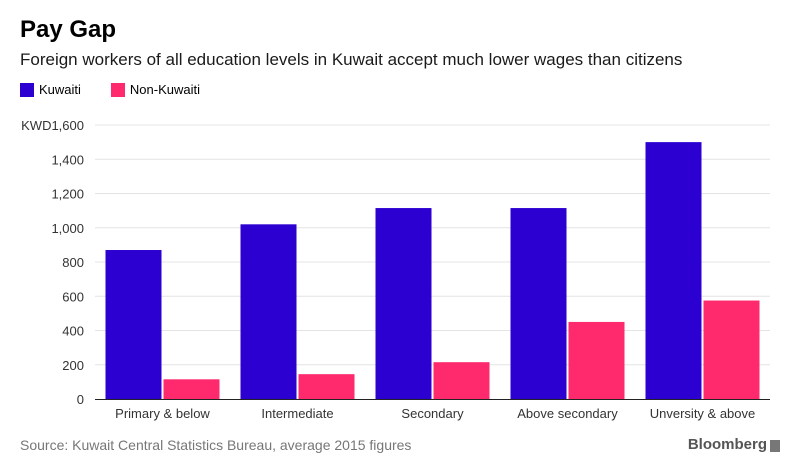 The width and height of the screenshot is (800, 476). Describe the element at coordinates (432, 413) in the screenshot. I see `x-tick-label: Secondary` at that location.